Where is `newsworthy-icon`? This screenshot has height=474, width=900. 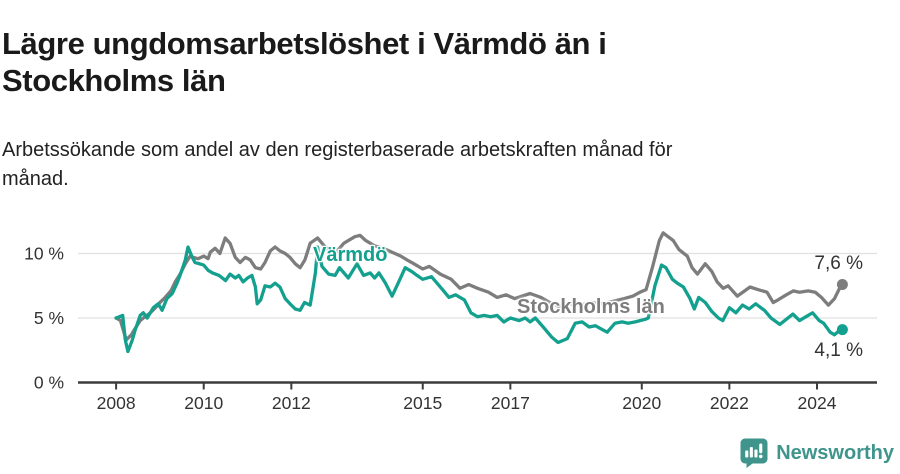 newsworthy-icon is located at coordinates (754, 453).